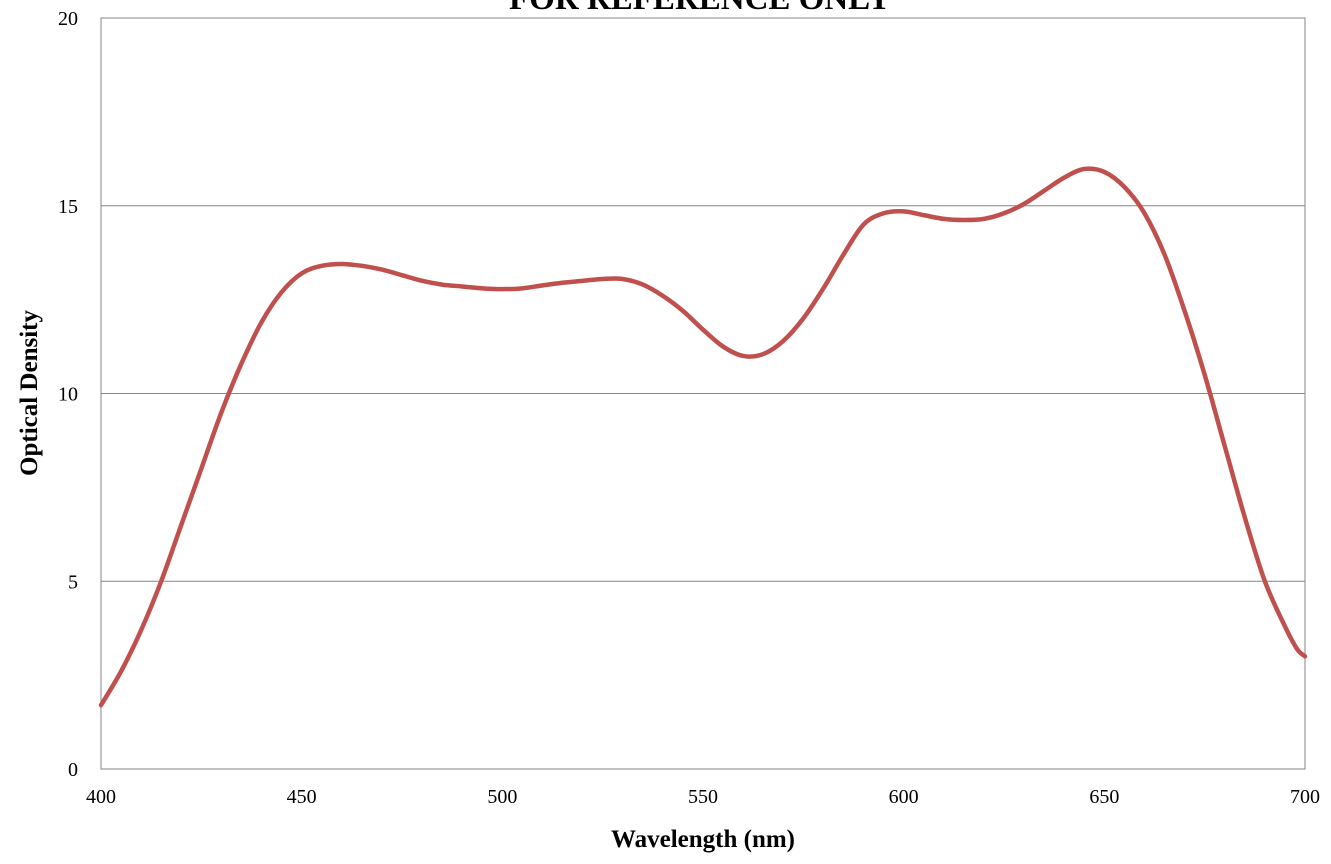 The height and width of the screenshot is (864, 1331). I want to click on y-tick-label: 10, so click(68, 395).